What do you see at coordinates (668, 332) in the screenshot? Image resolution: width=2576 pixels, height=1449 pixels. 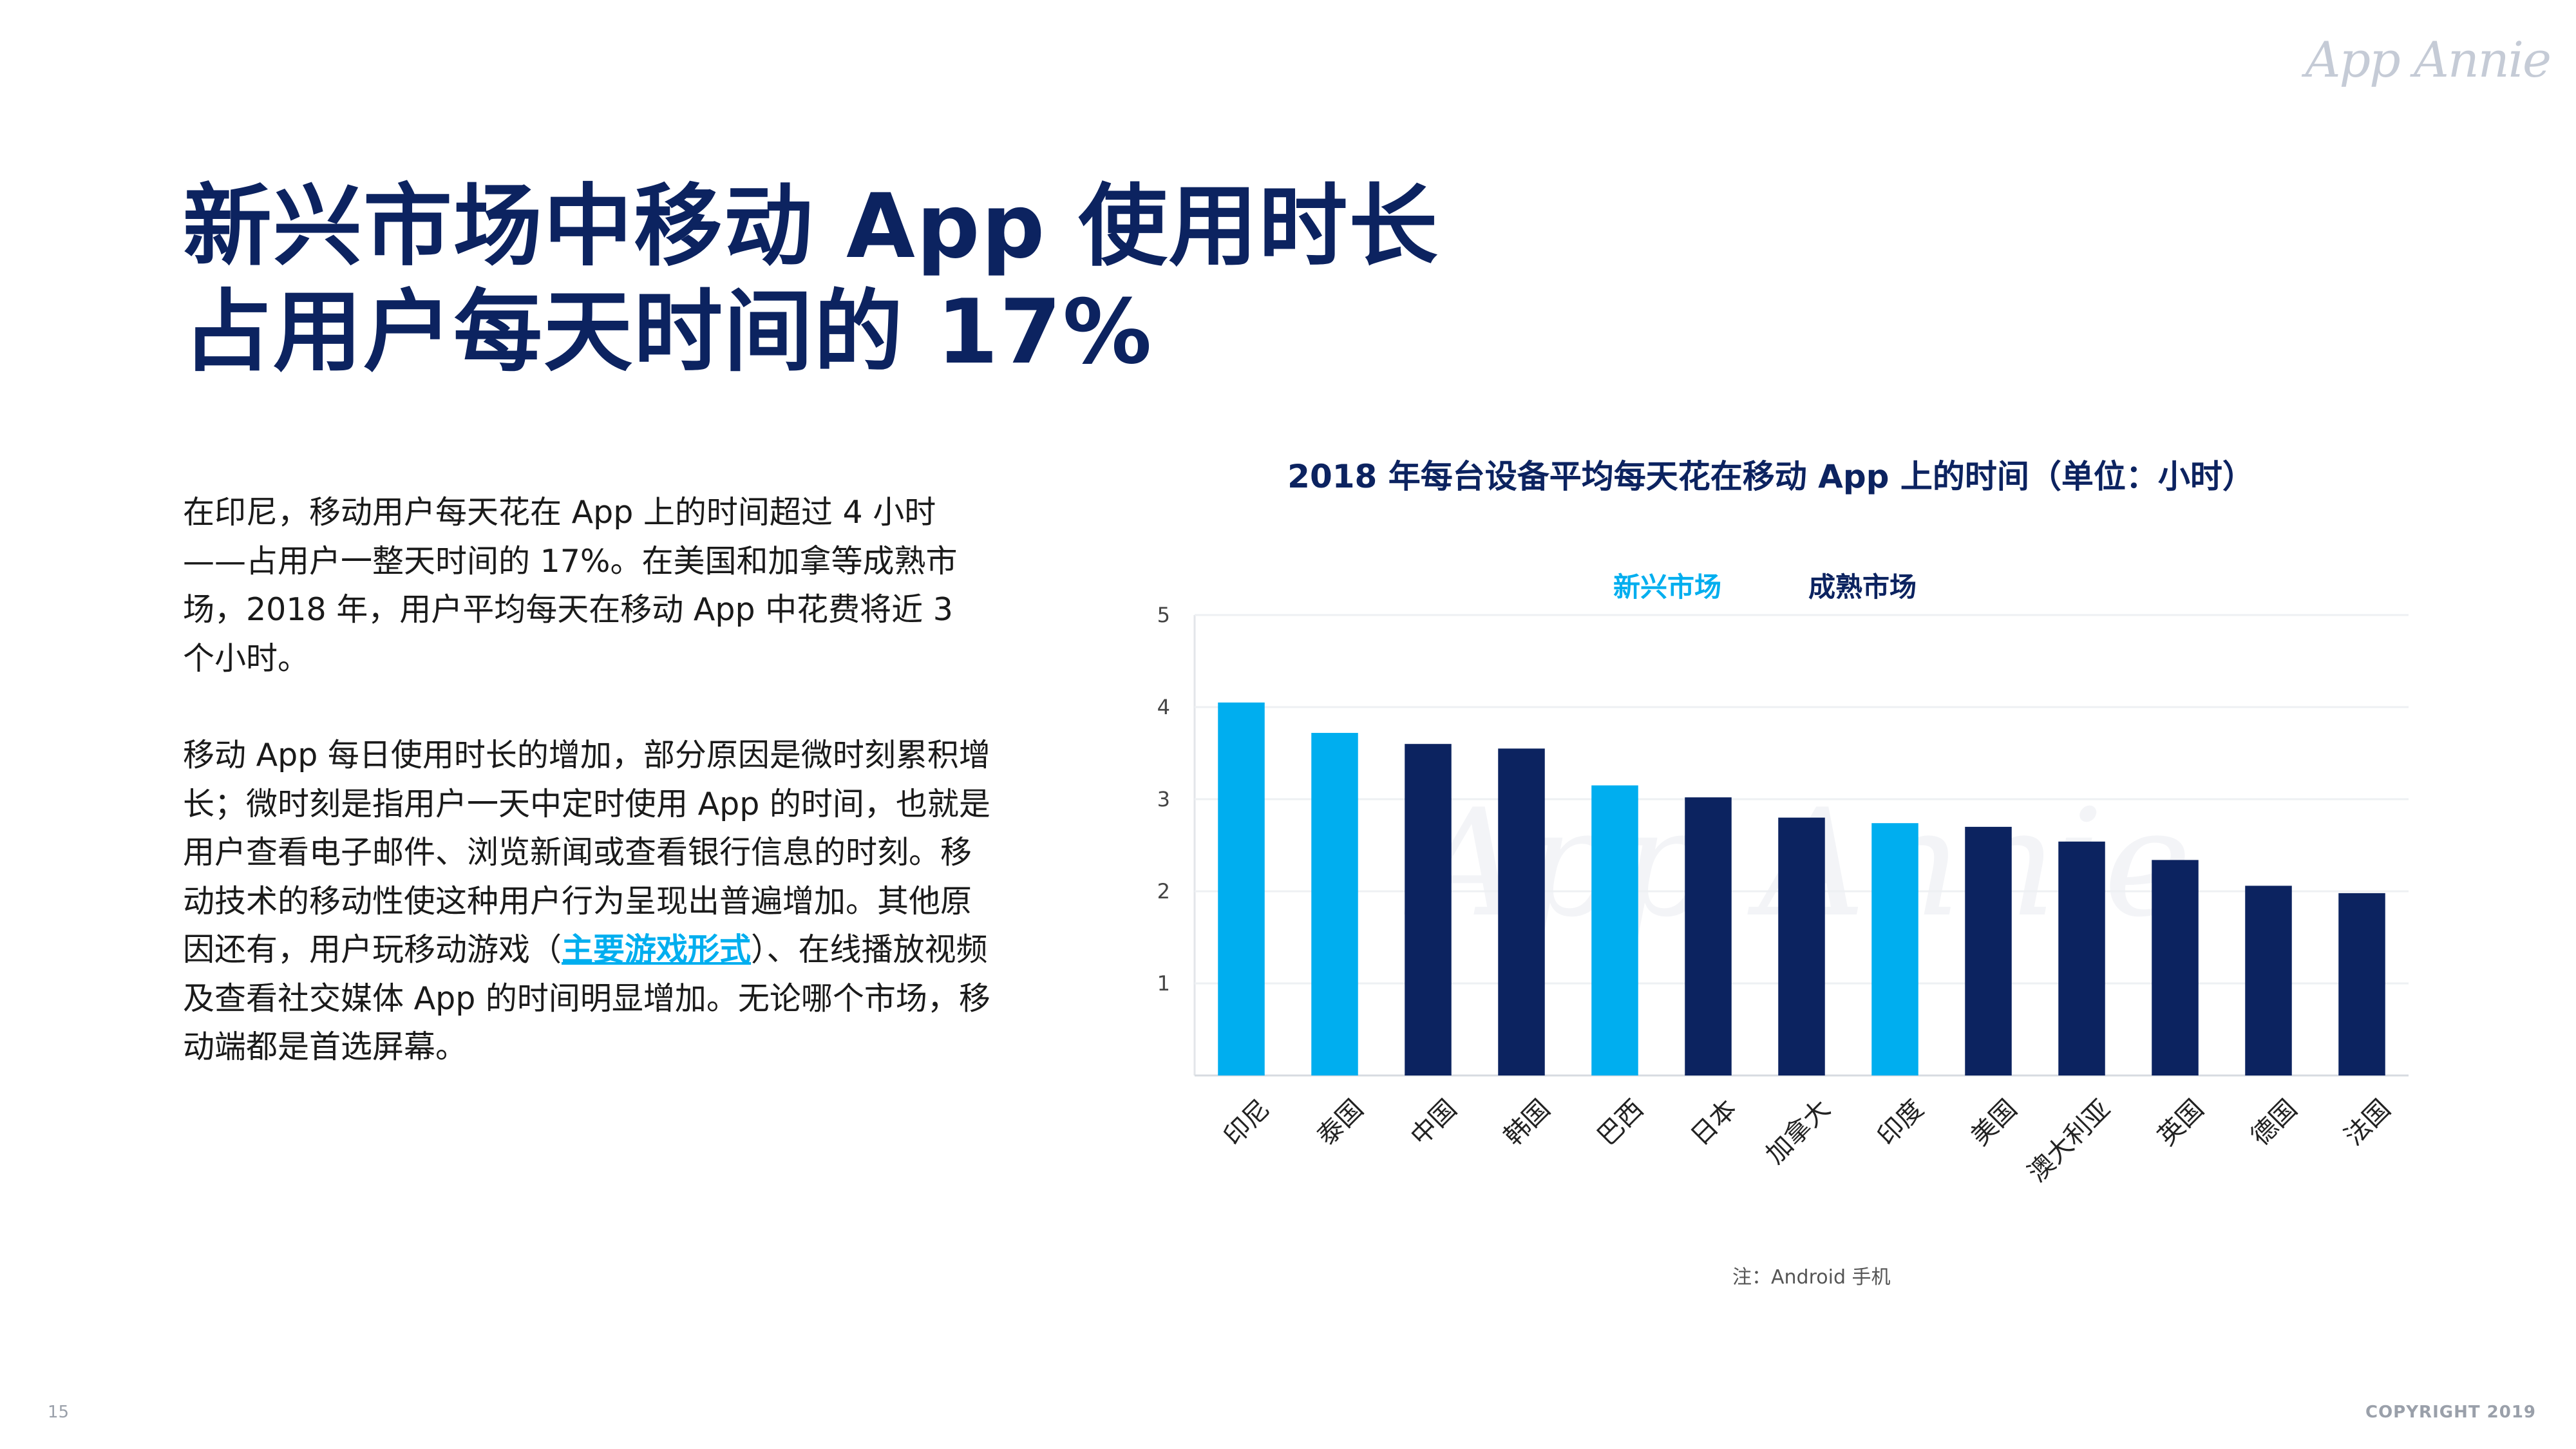 I see `page-title-line-2: 占用户每天时间的 17%` at bounding box center [668, 332].